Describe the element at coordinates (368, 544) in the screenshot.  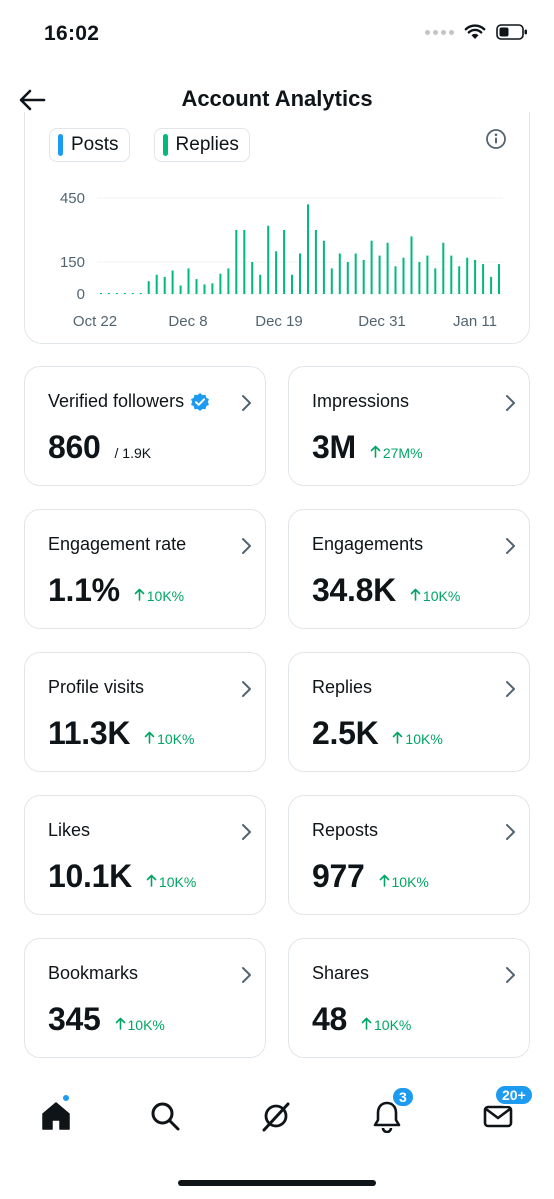
I see `metric-label-text: Engagements` at that location.